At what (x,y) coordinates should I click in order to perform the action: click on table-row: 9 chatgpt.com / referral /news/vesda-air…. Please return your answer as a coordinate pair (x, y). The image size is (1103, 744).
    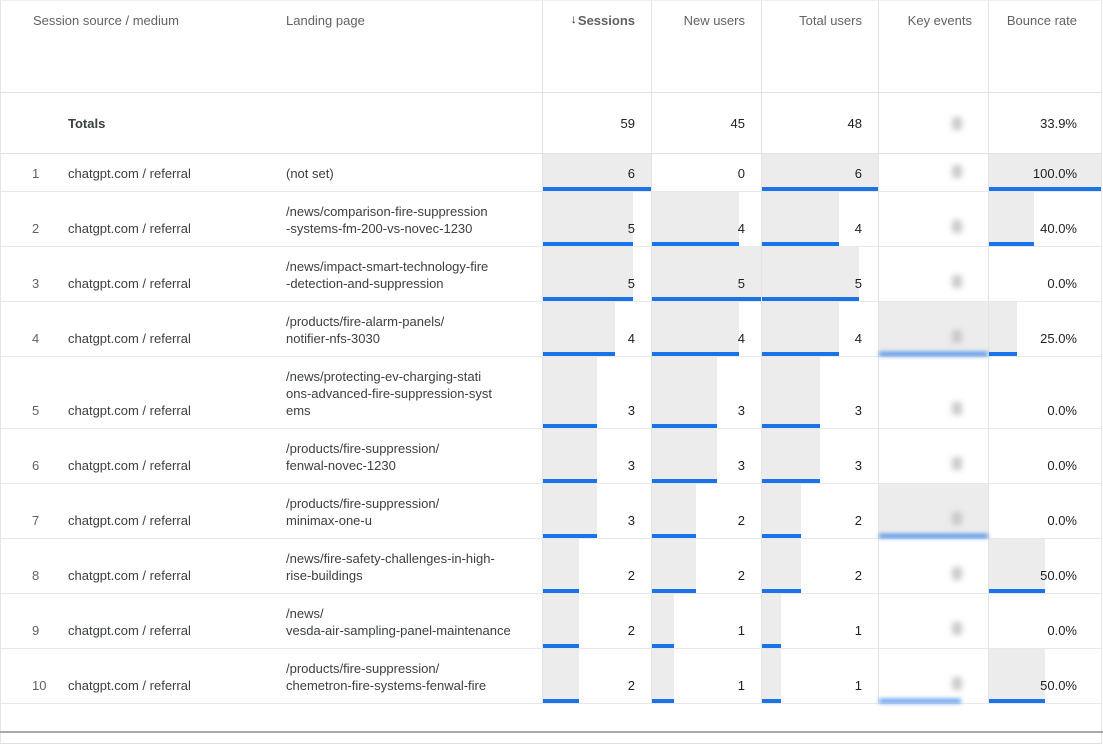
    Looking at the image, I should click on (551, 621).